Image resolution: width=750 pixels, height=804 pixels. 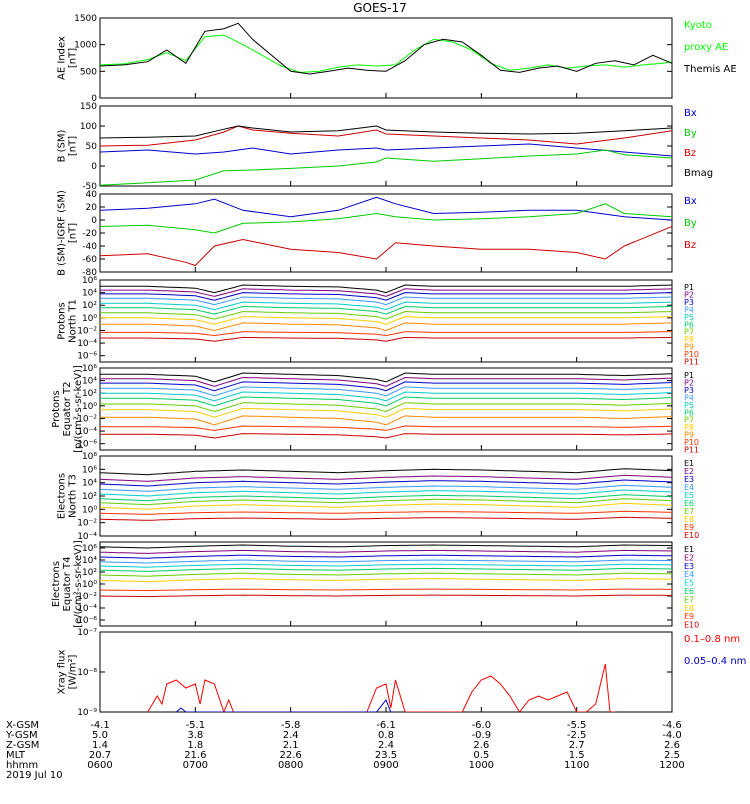 What do you see at coordinates (691, 625) in the screenshot?
I see `legend-entry: E10` at bounding box center [691, 625].